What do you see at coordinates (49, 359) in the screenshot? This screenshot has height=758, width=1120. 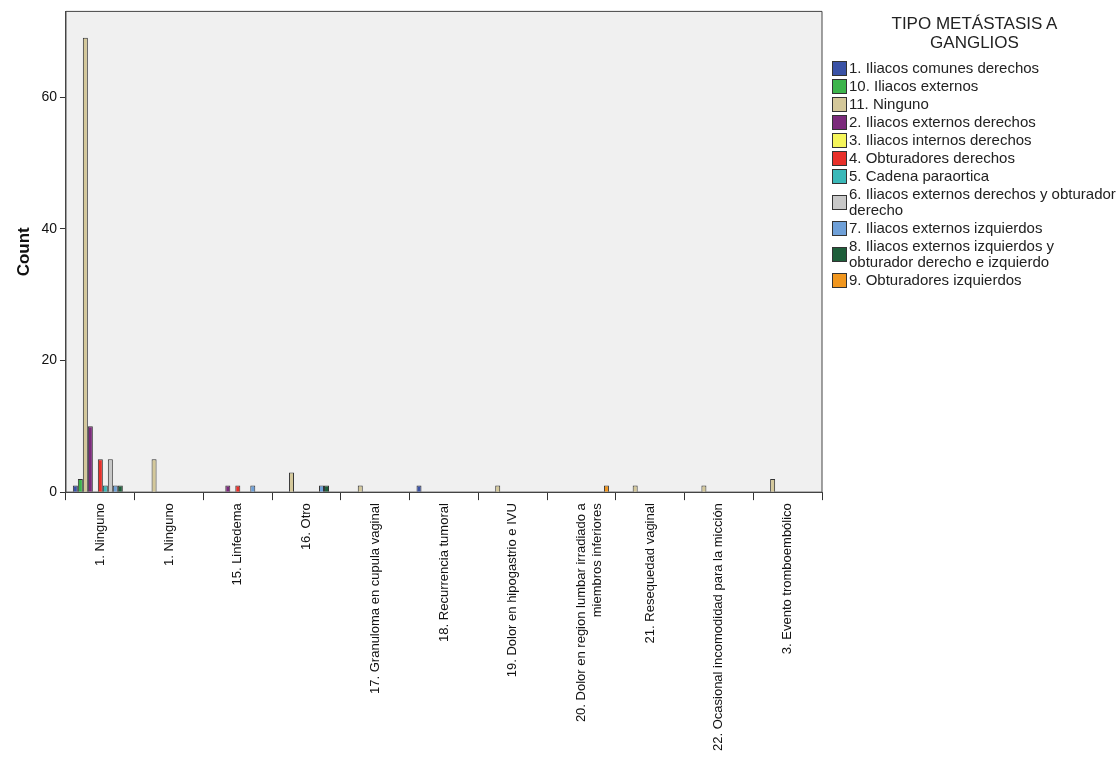 I see `y-tick-label: 20` at bounding box center [49, 359].